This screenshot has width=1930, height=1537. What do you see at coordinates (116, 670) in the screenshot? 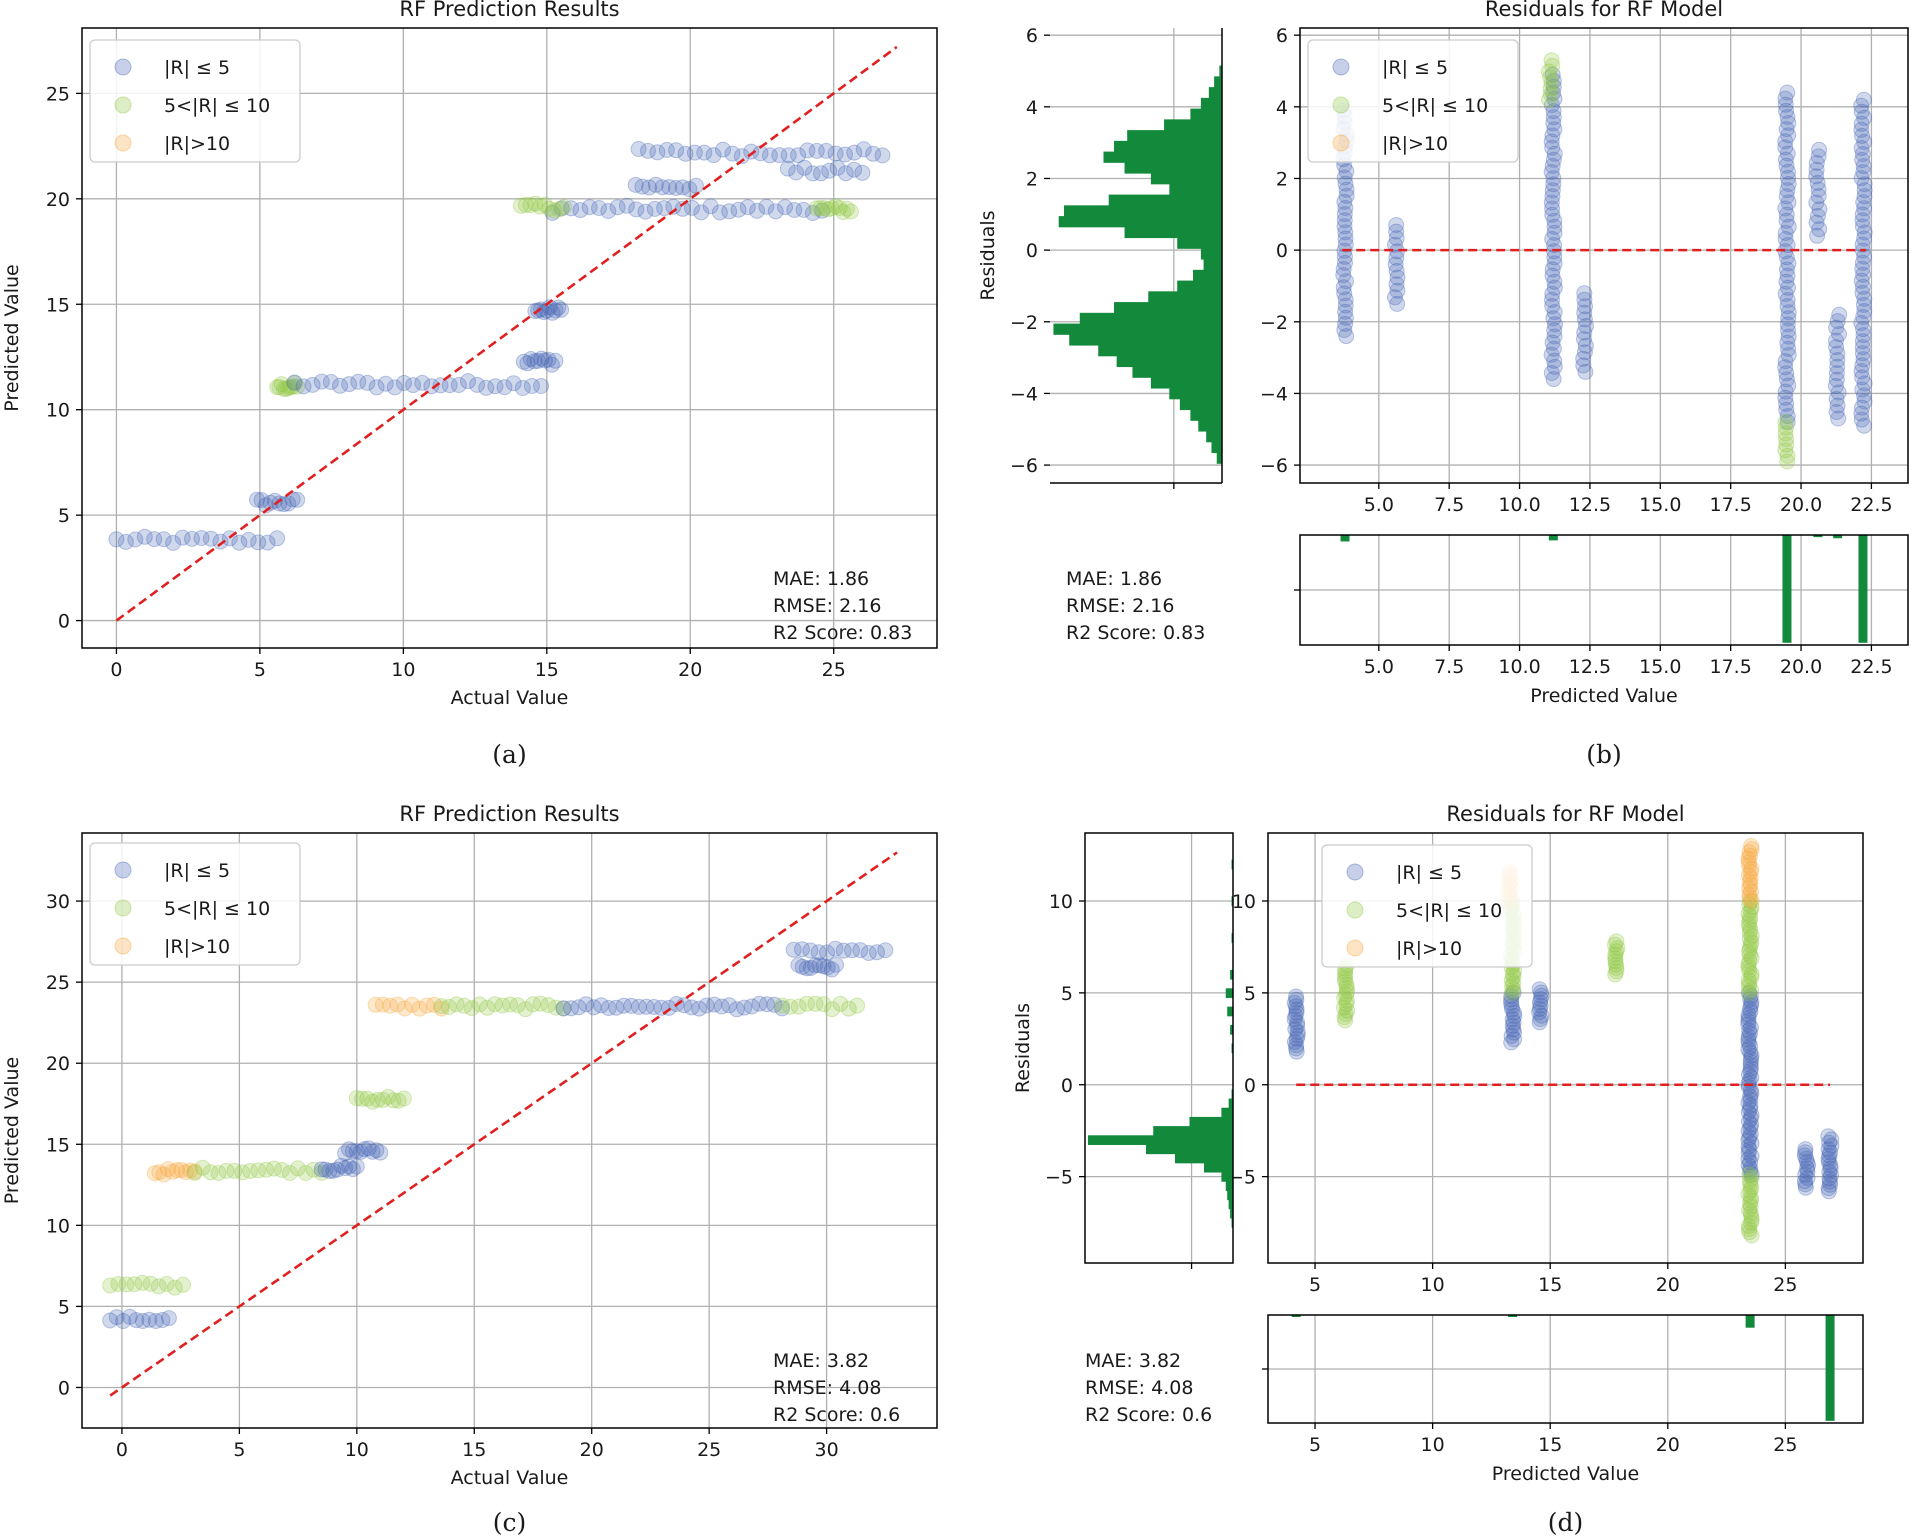
I see `x-tick-label: 0` at bounding box center [116, 670].